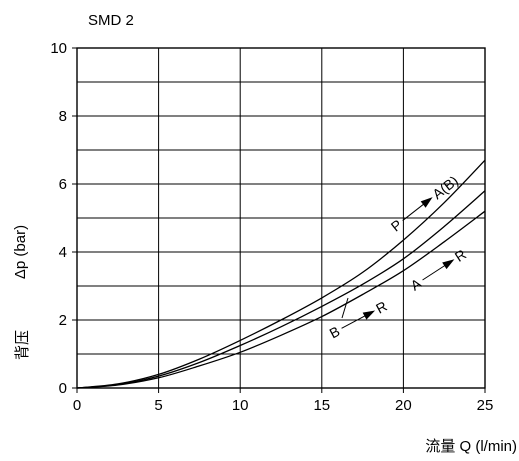 The width and height of the screenshot is (519, 461). Describe the element at coordinates (396, 225) in the screenshot. I see `annotation-from-p-to-ab: P` at that location.